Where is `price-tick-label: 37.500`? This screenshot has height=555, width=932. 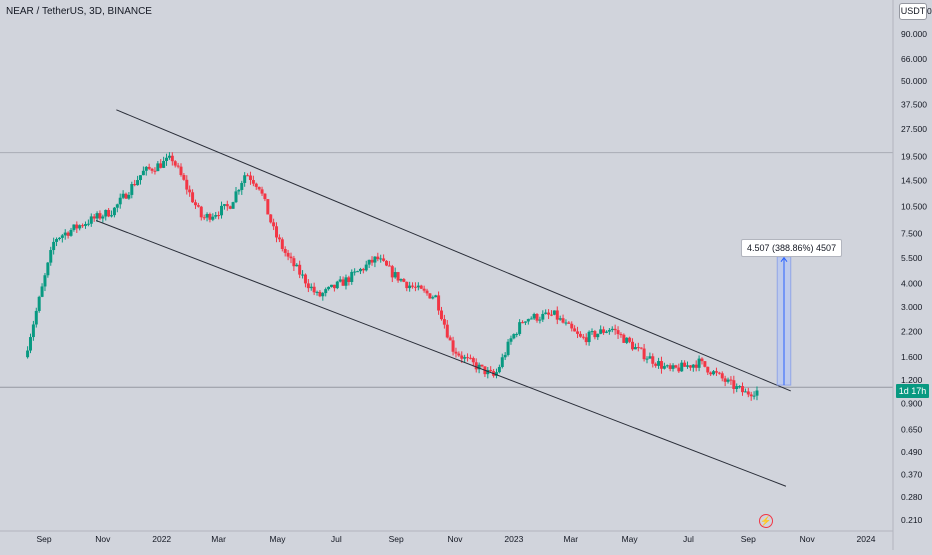 price-tick-label: 37.500 is located at coordinates (914, 104).